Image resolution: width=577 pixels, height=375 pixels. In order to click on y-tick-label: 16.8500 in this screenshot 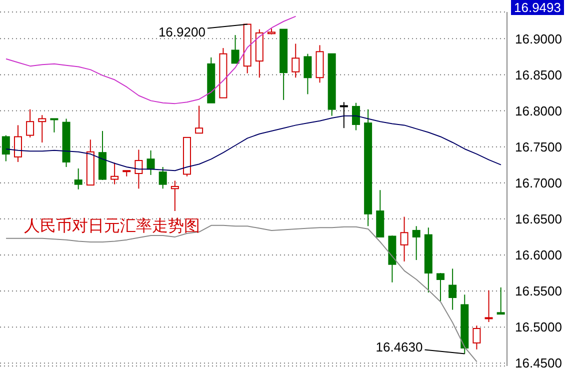, I will do `click(538, 74)`.